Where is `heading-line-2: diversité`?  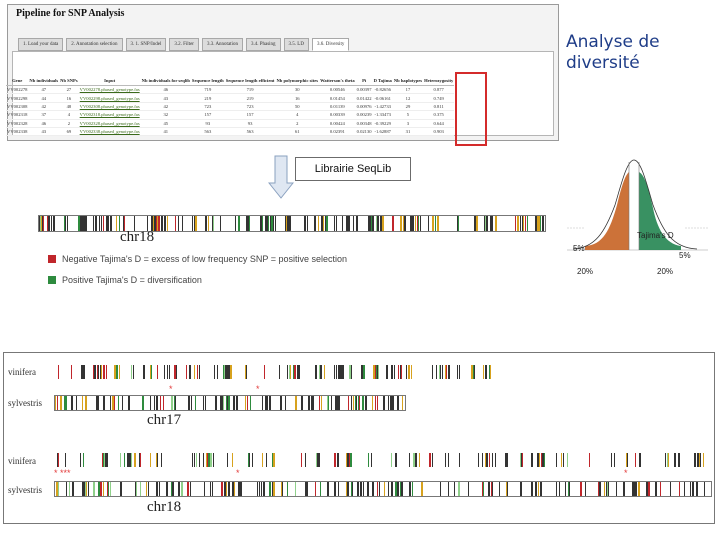 heading-line-2: diversité is located at coordinates (603, 63).